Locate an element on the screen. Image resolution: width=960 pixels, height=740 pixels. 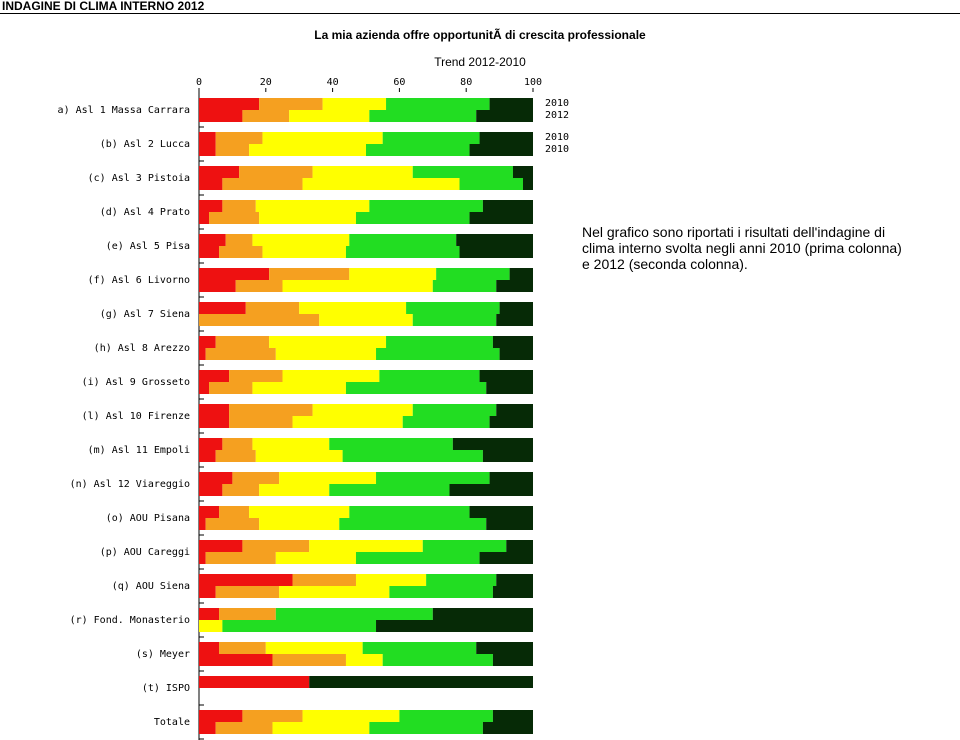
x-tick-label: 20 is located at coordinates (266, 82).